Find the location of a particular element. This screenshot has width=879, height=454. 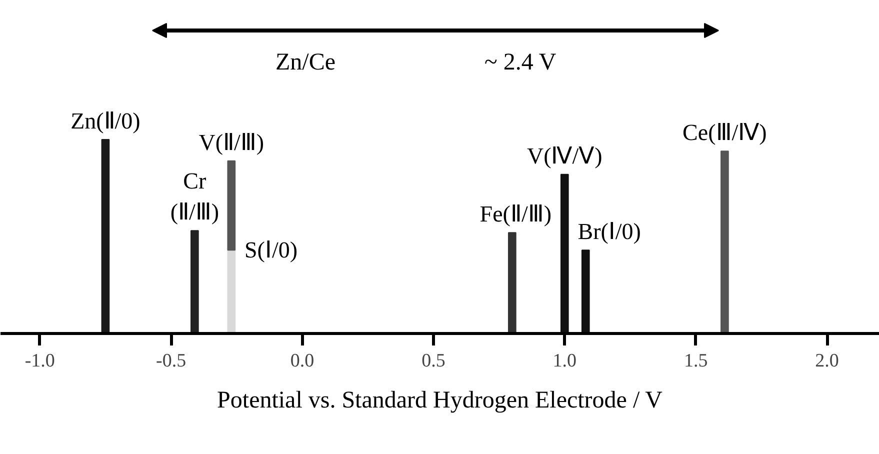

annotation: S(Ⅰ/0) is located at coordinates (271, 250).